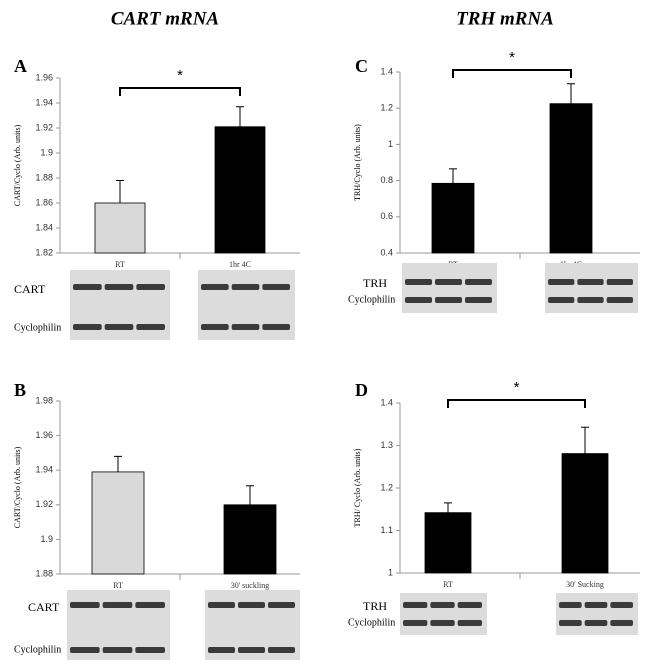  I want to click on x-tick-label: 1hr 4C, so click(240, 264).